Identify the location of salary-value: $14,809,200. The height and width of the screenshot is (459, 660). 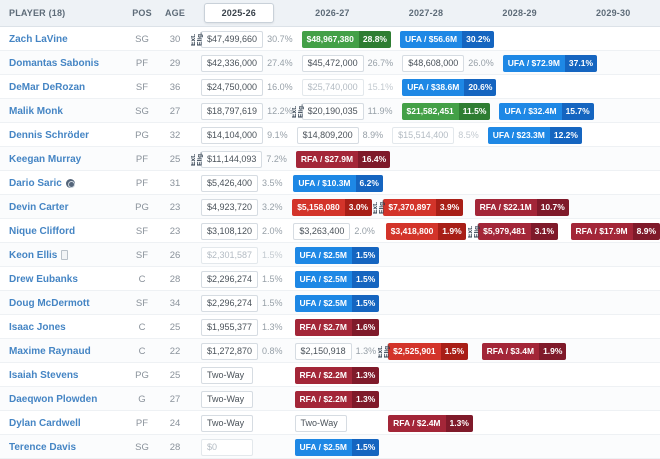
(327, 135).